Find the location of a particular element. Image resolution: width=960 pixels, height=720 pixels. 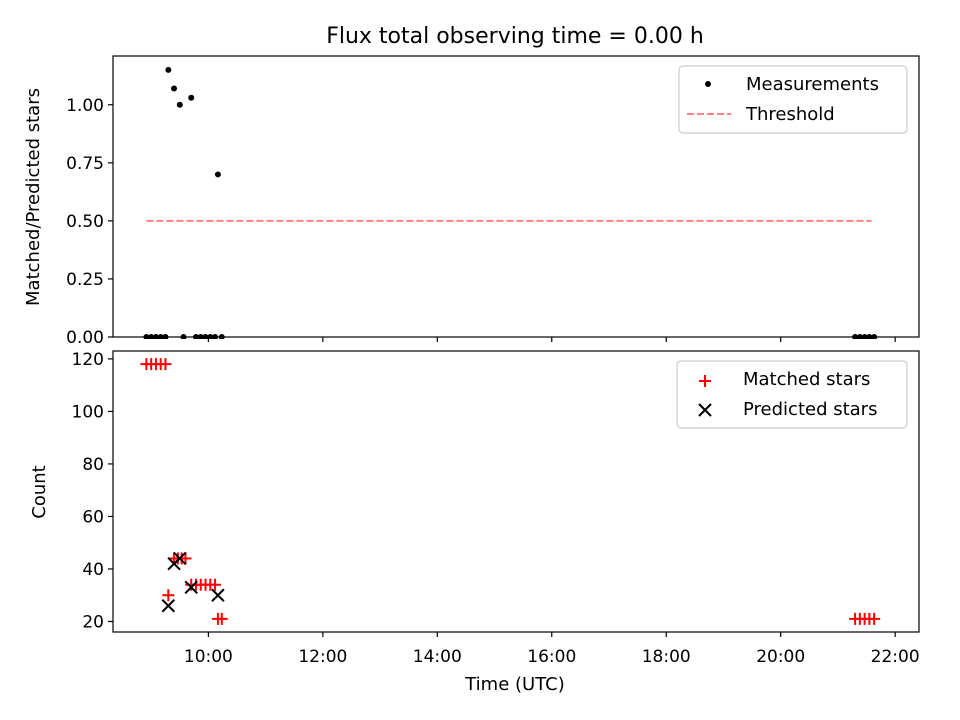

top-y-axis-label: Matched/Predicted stars is located at coordinates (33, 197).